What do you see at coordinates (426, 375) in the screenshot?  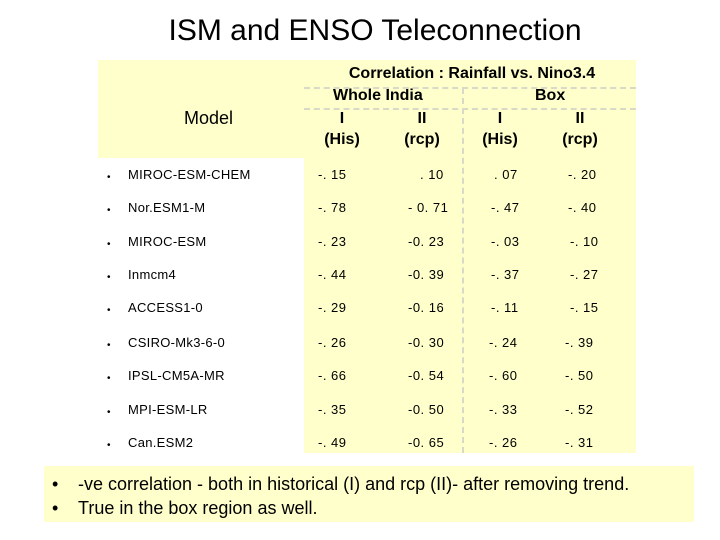 I see `value-india-rcp: -0. 54` at bounding box center [426, 375].